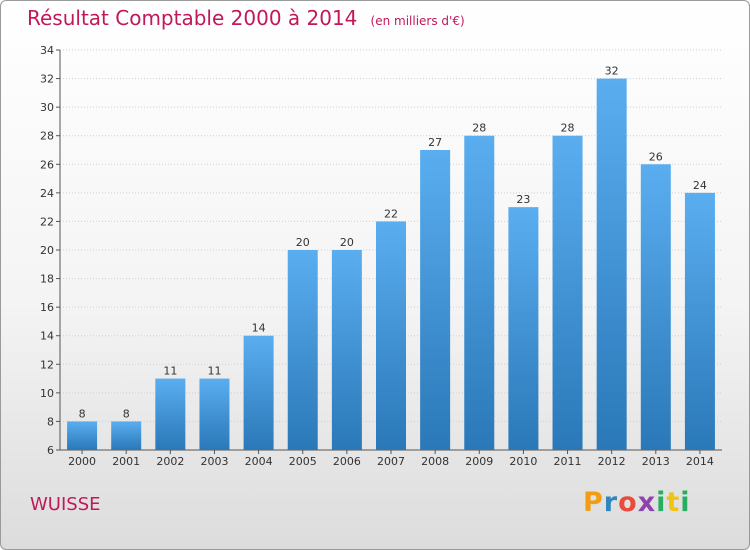  Describe the element at coordinates (47, 336) in the screenshot. I see `y-tick-label: 14` at that location.